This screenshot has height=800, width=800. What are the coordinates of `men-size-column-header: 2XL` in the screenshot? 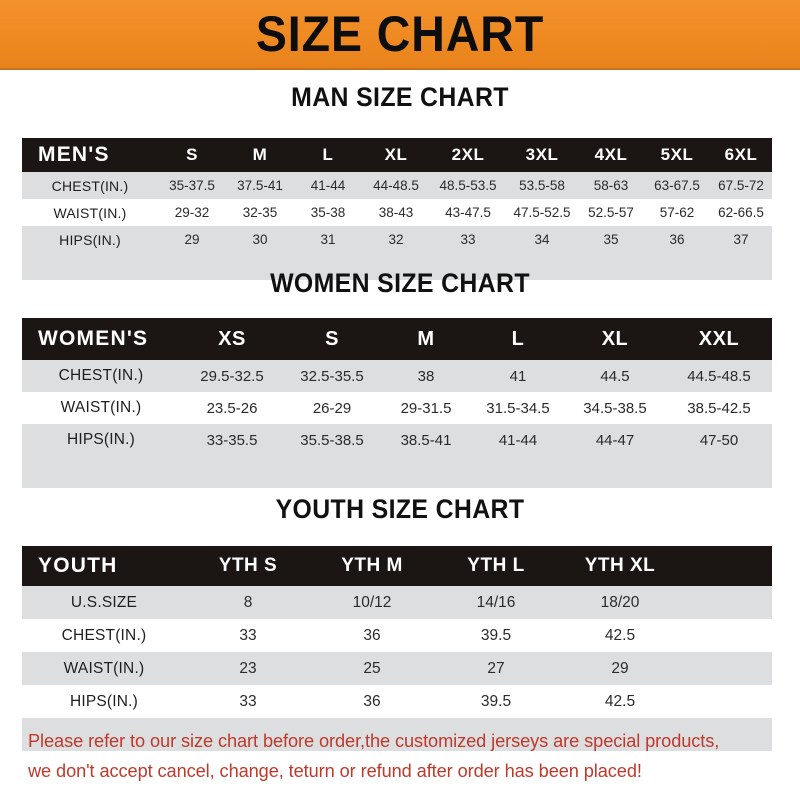 It's located at (468, 155).